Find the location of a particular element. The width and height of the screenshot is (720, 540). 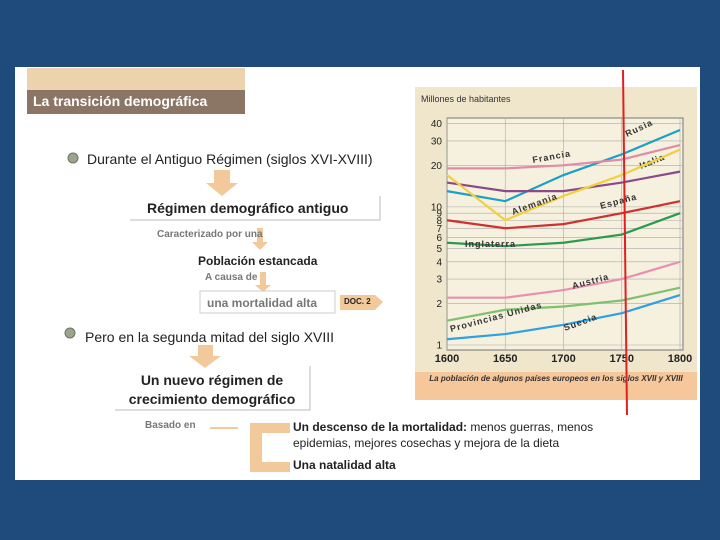

y-tick-label: 20 is located at coordinates (437, 166).